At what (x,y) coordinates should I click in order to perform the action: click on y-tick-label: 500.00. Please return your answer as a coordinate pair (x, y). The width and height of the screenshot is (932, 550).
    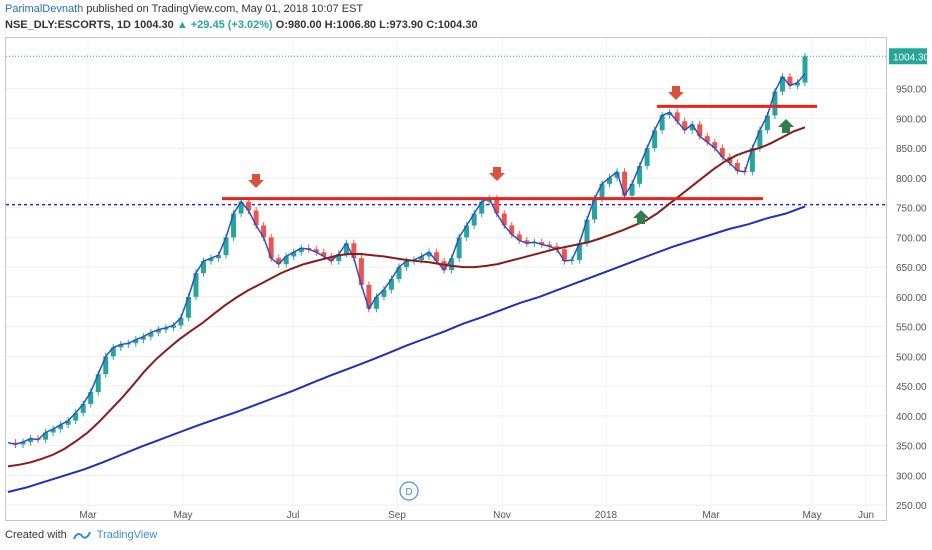
    Looking at the image, I should click on (911, 357).